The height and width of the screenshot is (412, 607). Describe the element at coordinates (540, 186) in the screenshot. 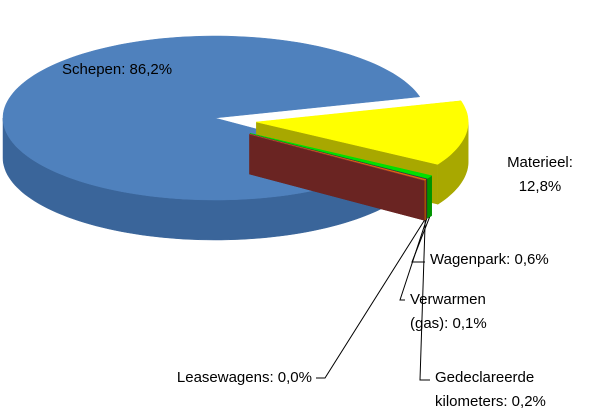

I see `data-label: 12,8%` at that location.